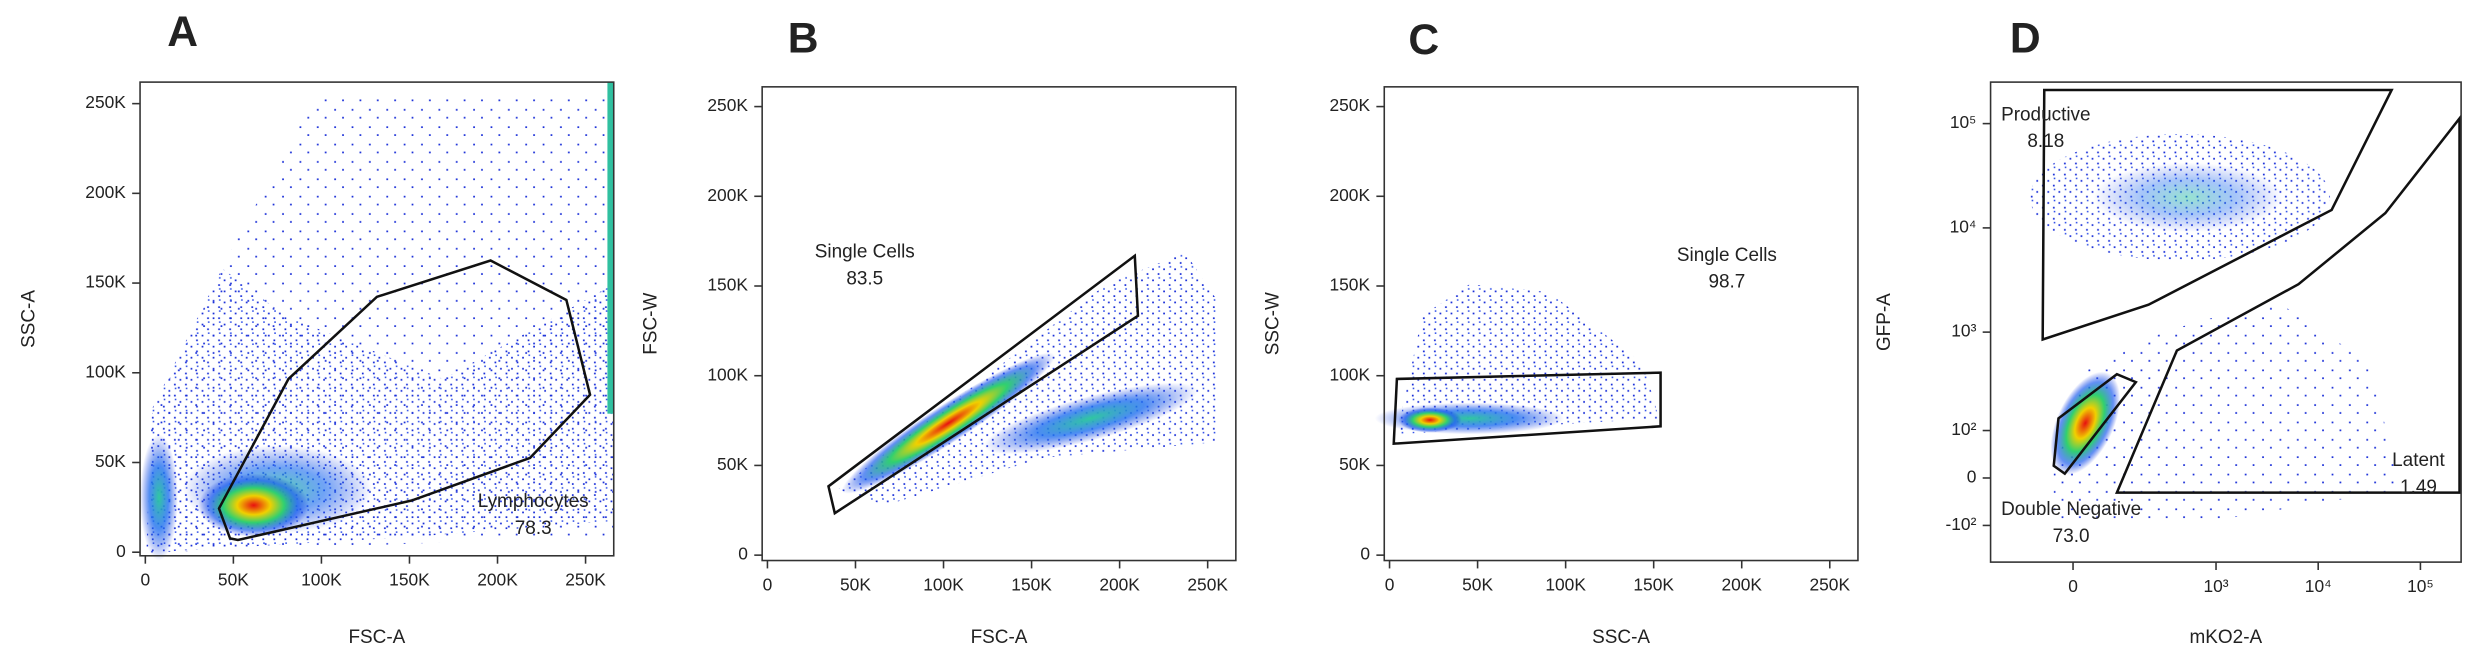 The width and height of the screenshot is (2478, 660). What do you see at coordinates (651, 324) in the screenshot?
I see `y-axis-label: FSC-W` at bounding box center [651, 324].